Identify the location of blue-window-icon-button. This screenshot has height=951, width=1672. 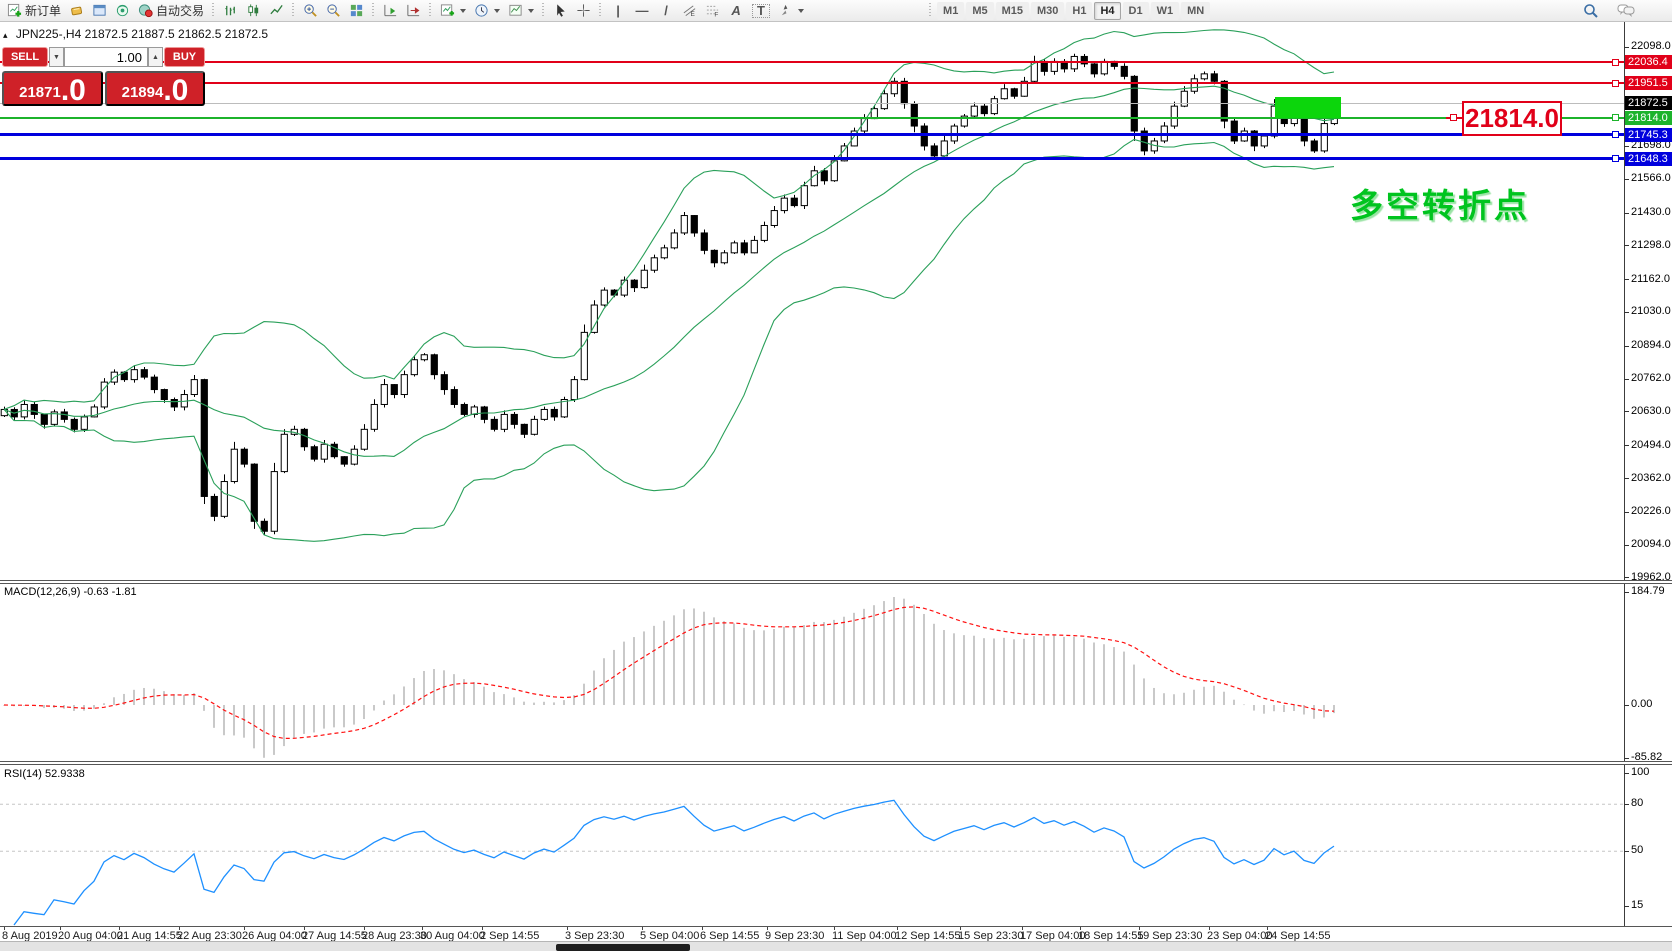
(99, 11).